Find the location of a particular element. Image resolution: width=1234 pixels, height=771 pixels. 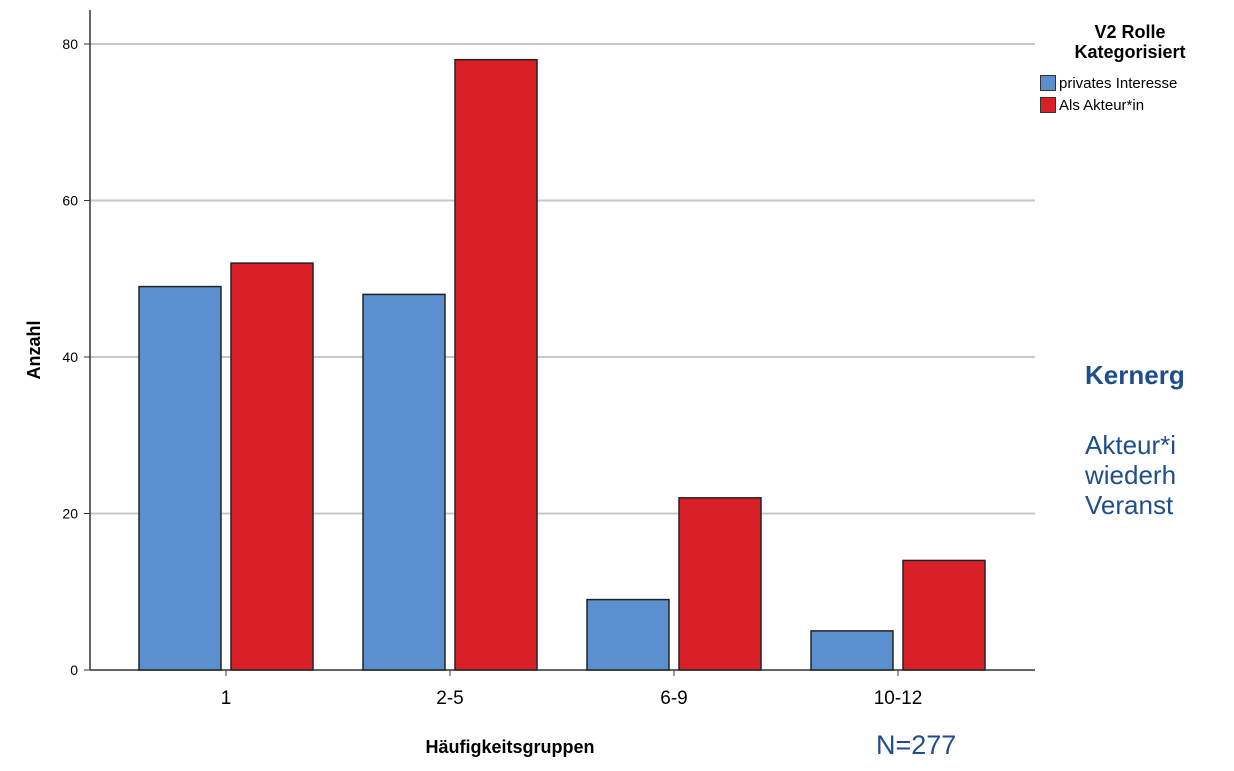

legend-label: Als Akteur*in is located at coordinates (1102, 105).